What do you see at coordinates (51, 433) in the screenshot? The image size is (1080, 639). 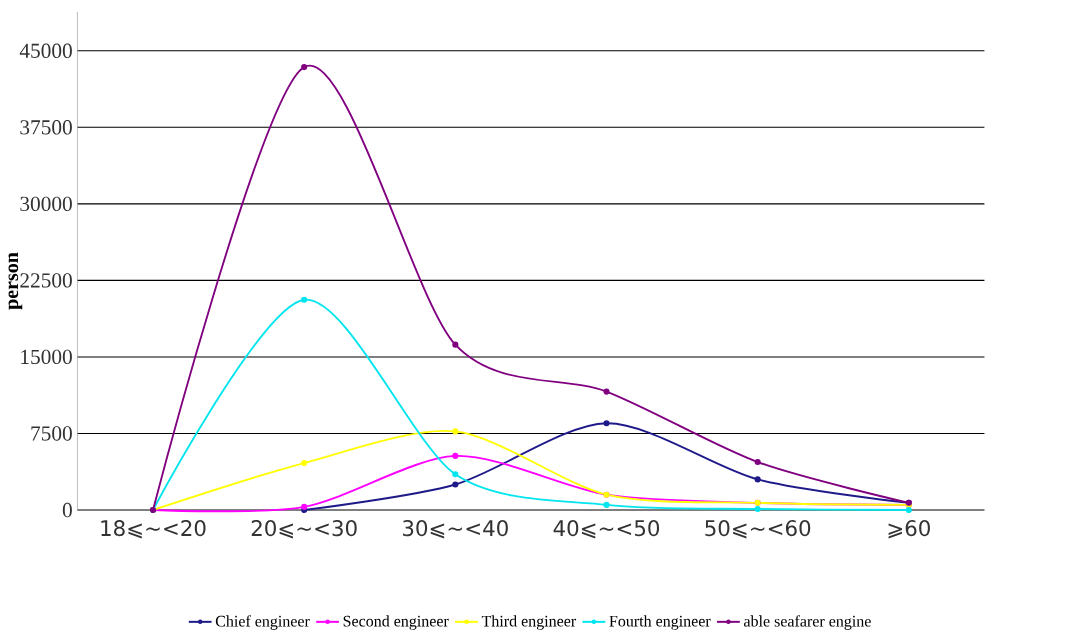 I see `y-tick-label: 7500` at bounding box center [51, 433].